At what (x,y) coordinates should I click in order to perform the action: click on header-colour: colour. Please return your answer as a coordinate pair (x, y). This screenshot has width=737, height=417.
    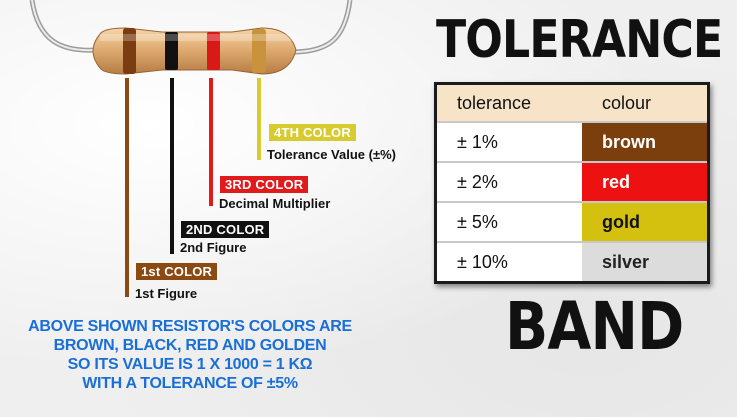
    Looking at the image, I should click on (645, 103).